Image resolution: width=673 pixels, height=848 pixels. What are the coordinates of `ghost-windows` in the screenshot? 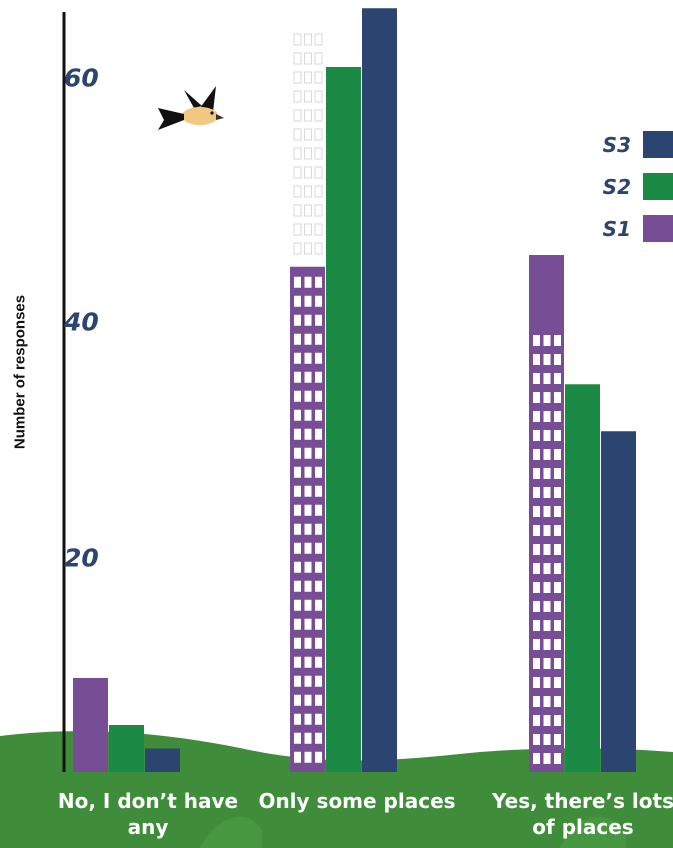 It's located at (308, 144).